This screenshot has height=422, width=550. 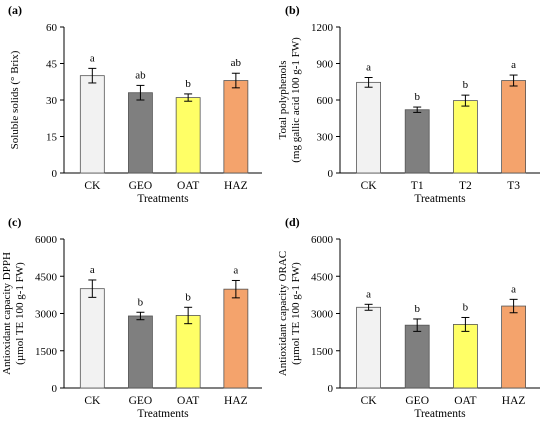 I want to click on y-axis-label: (mg gallic acid 100 g-1 FW), so click(x=296, y=100).